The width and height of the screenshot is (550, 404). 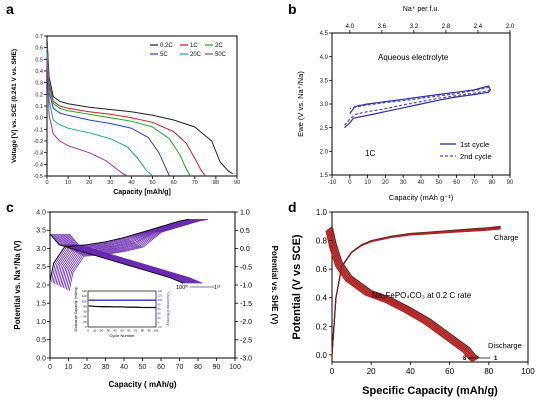 I want to click on panel-a-y-tick-label: -0.5, so click(x=38, y=177).